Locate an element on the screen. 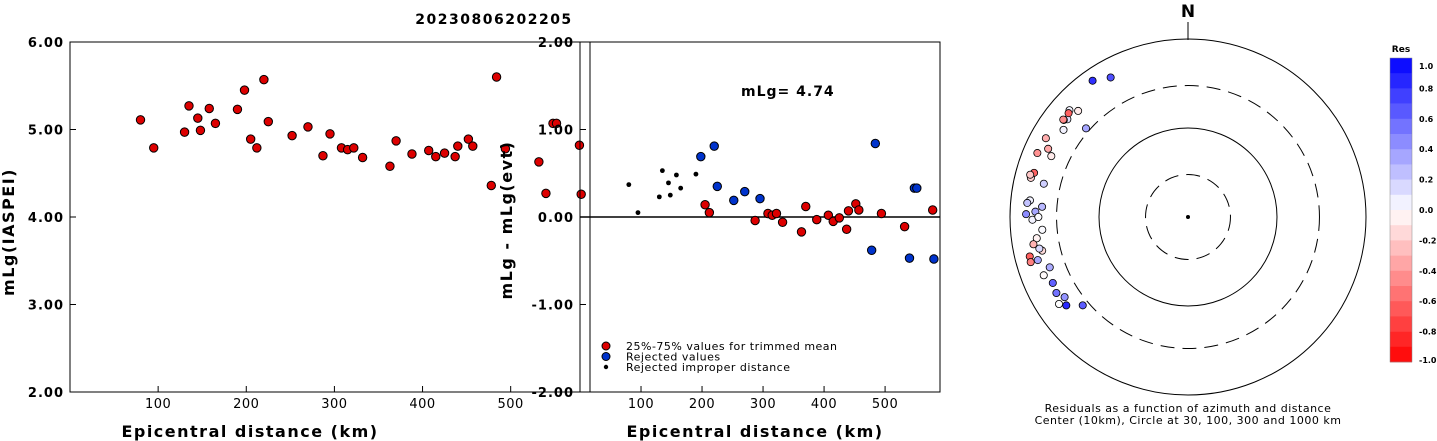 This screenshot has width=1437, height=441. y-axis-ticks: -2.00 -1.00 0.00 1.00 2.00 is located at coordinates (559, 218).